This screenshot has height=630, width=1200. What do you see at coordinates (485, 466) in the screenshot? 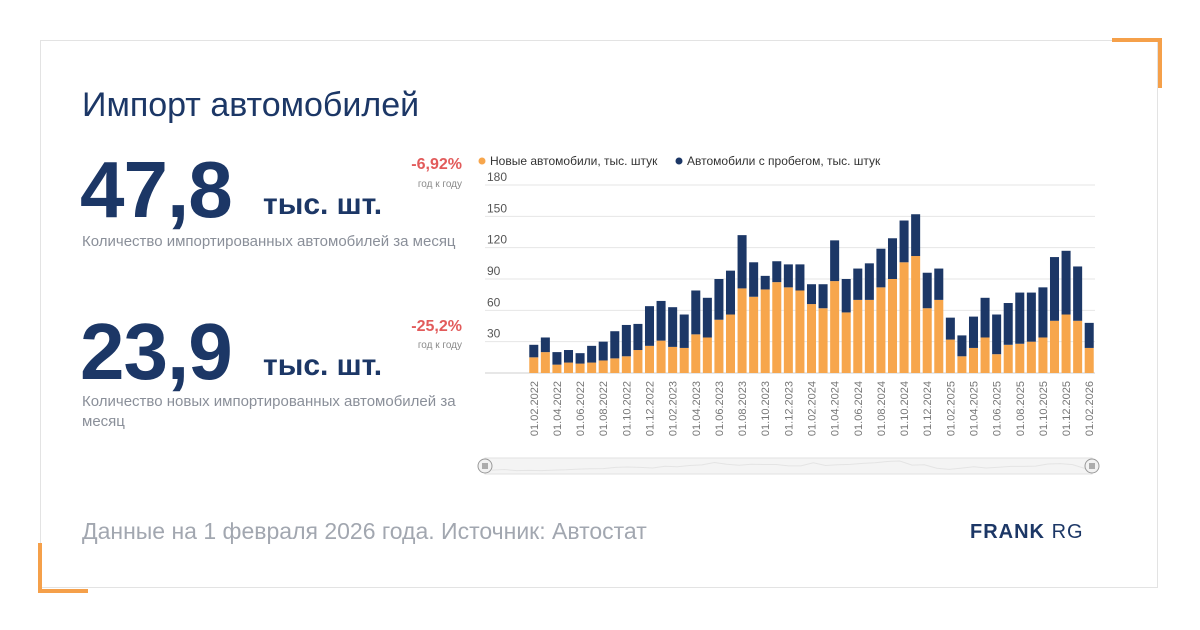
I see `navigator-left-handle` at bounding box center [485, 466].